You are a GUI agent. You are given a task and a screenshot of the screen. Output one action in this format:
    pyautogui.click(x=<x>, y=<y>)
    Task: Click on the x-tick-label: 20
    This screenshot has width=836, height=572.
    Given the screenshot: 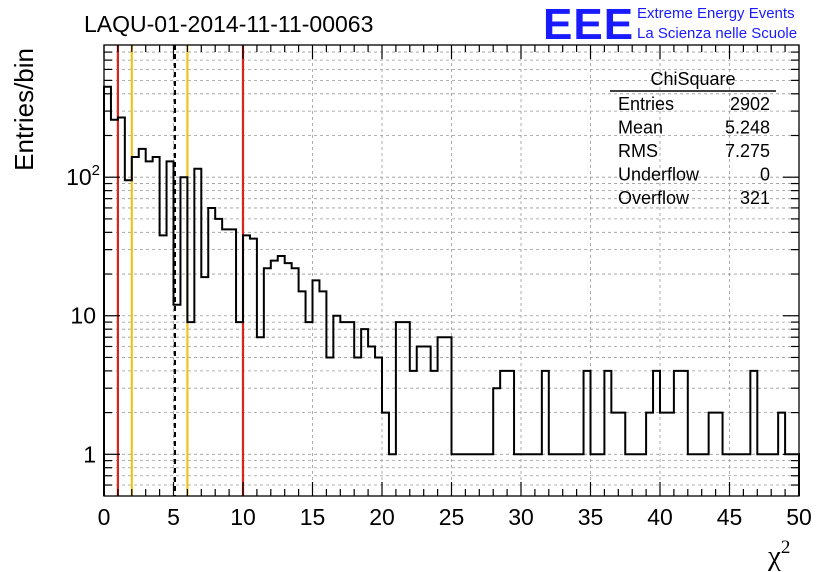 What is the action you would take?
    pyautogui.click(x=382, y=517)
    